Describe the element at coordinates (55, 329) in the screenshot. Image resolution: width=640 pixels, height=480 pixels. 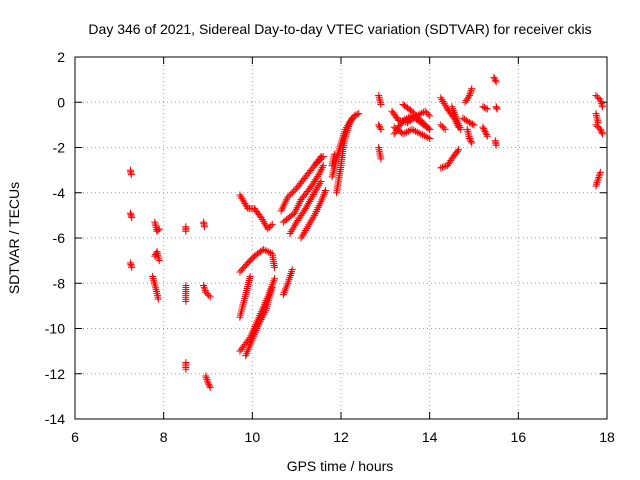
I see `y-tick-label: -10` at that location.